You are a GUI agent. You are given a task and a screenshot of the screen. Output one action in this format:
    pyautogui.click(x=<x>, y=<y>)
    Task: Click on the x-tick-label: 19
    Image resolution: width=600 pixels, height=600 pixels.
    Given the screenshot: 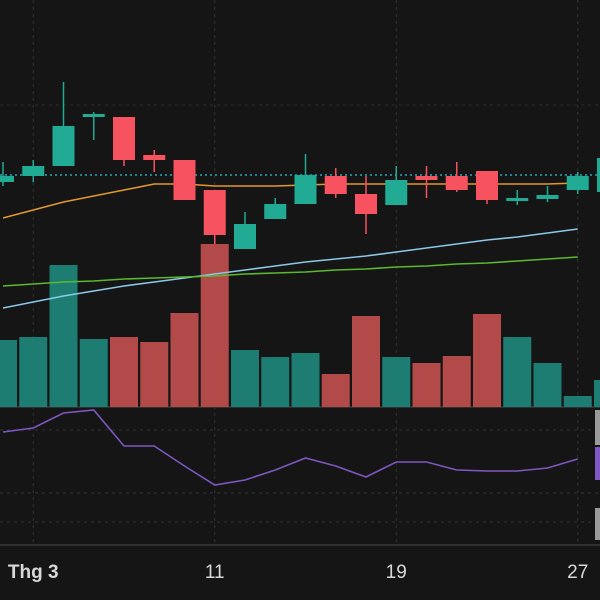 What is the action you would take?
    pyautogui.click(x=396, y=572)
    